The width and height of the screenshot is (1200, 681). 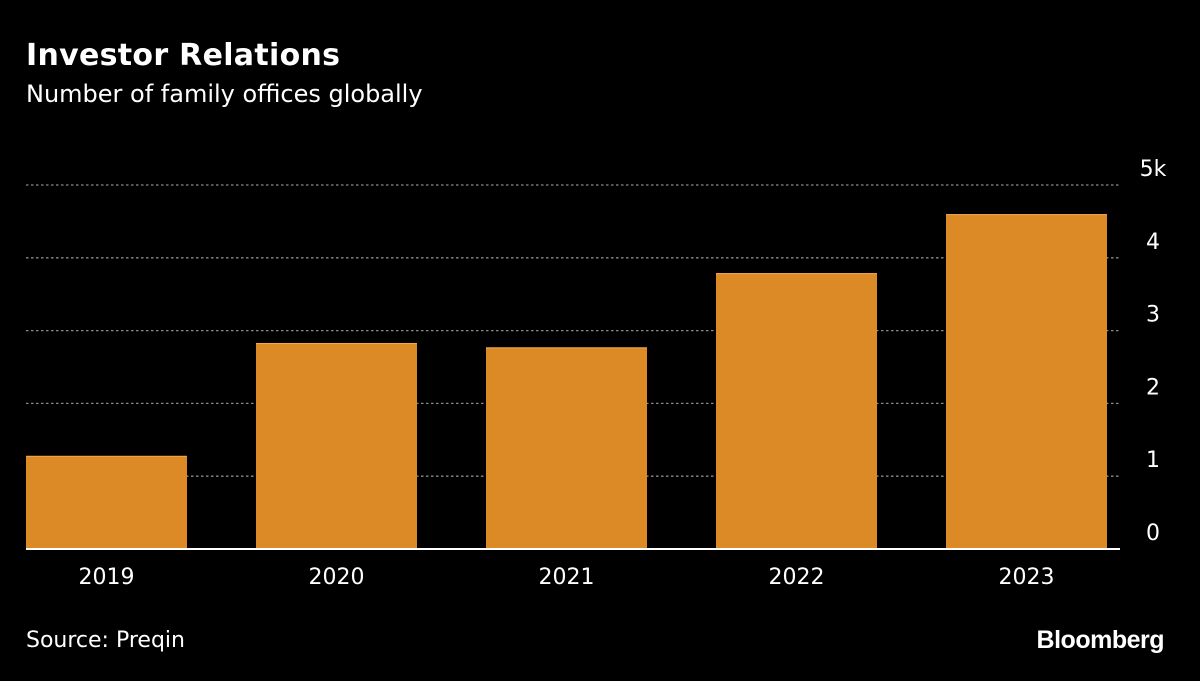 I want to click on y-tick-label: 4, so click(x=1153, y=242).